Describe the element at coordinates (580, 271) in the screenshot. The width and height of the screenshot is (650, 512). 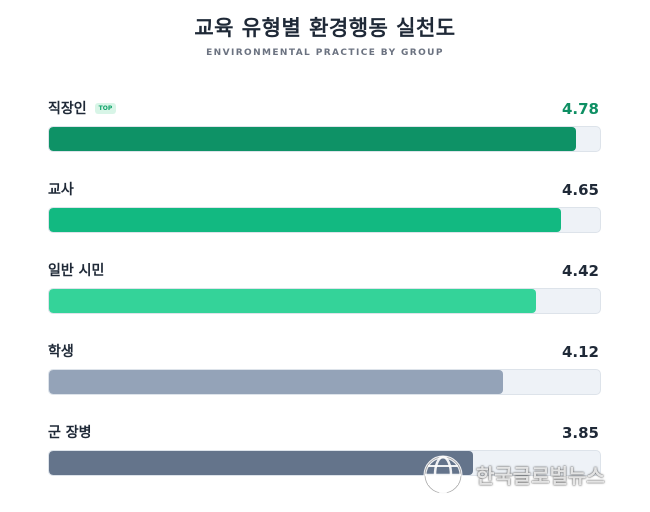
I see `value-label: 4.42` at that location.